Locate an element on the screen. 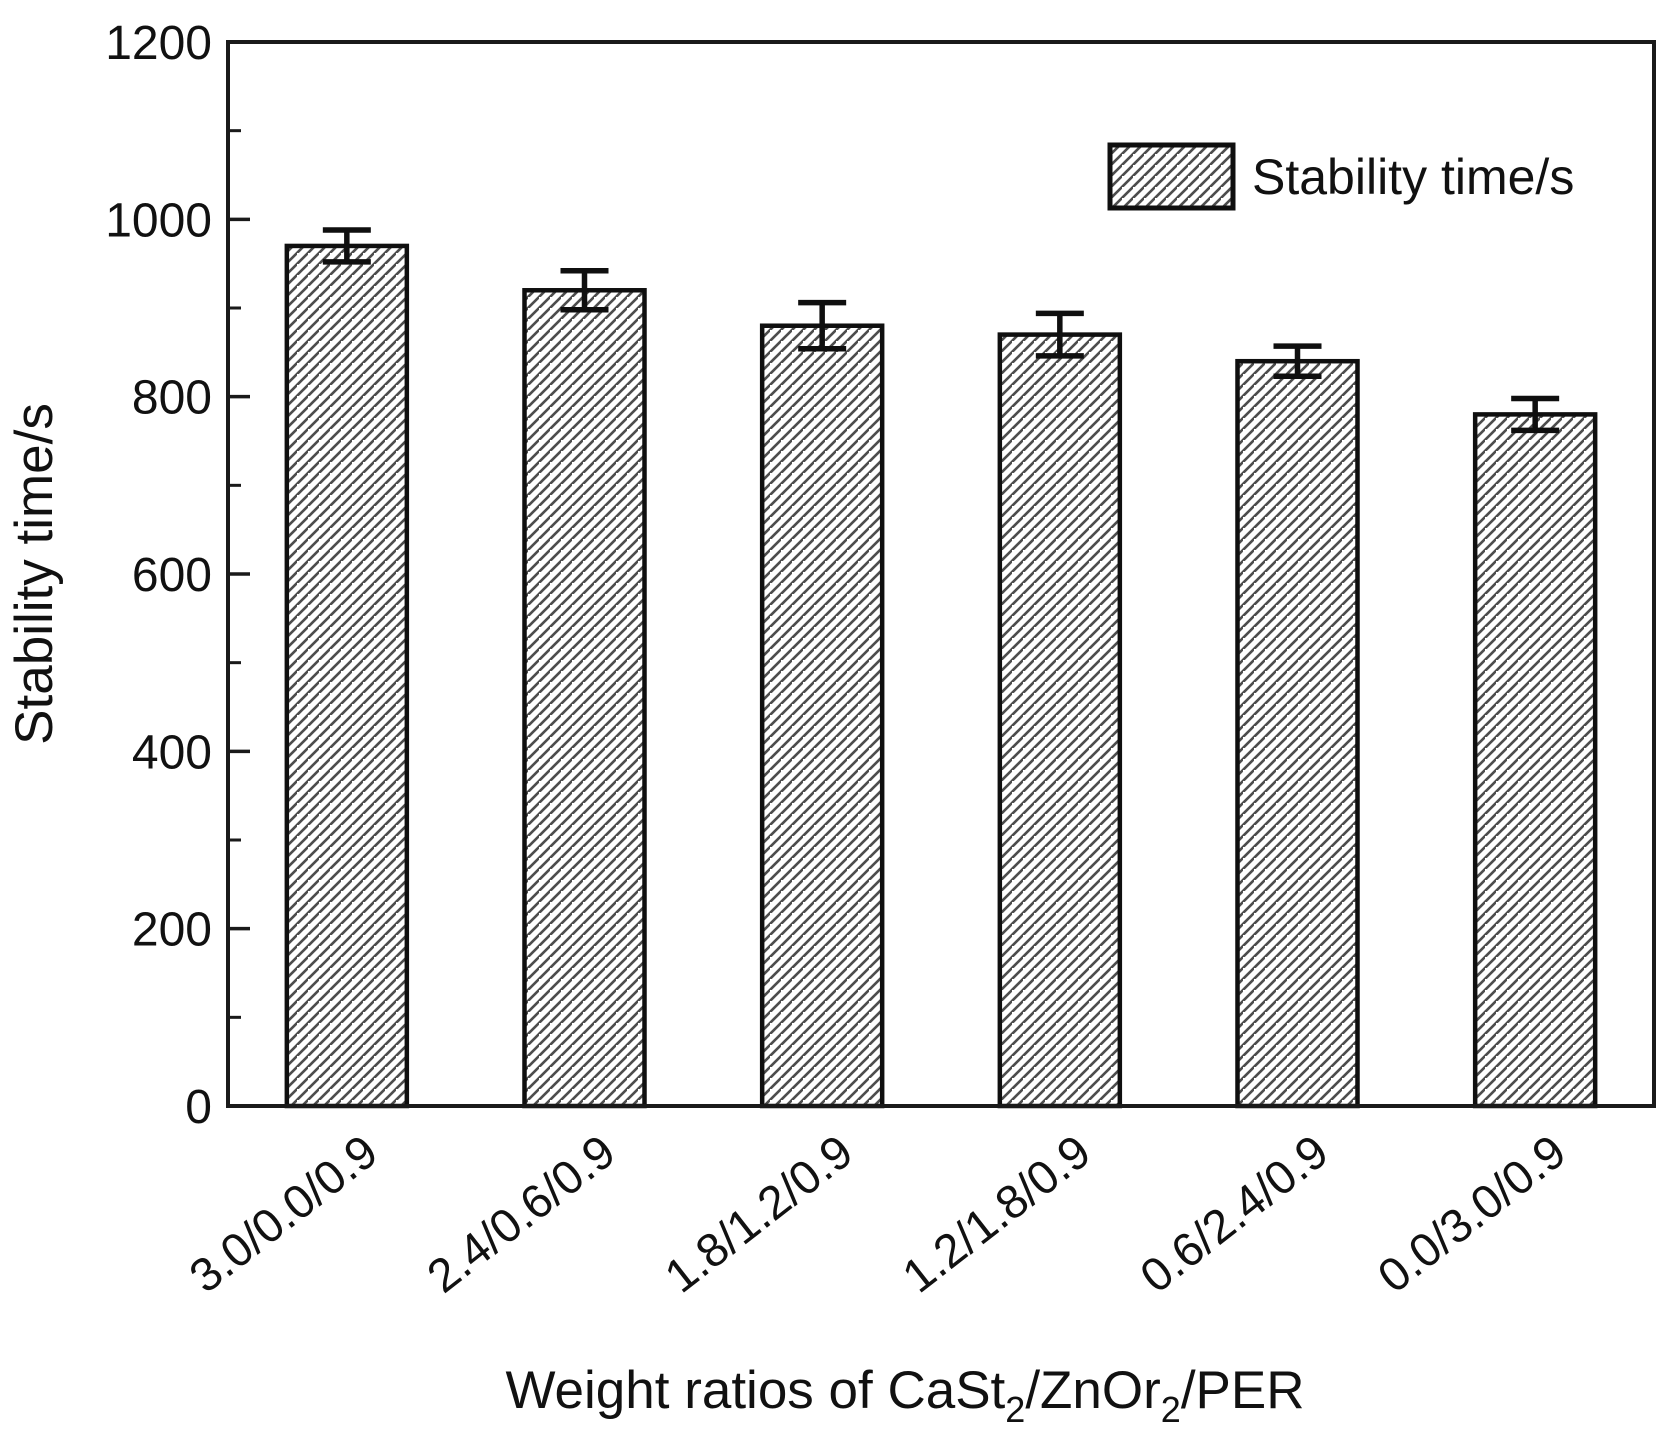 The height and width of the screenshot is (1443, 1674). y-tick-label-600: 600 is located at coordinates (172, 575).